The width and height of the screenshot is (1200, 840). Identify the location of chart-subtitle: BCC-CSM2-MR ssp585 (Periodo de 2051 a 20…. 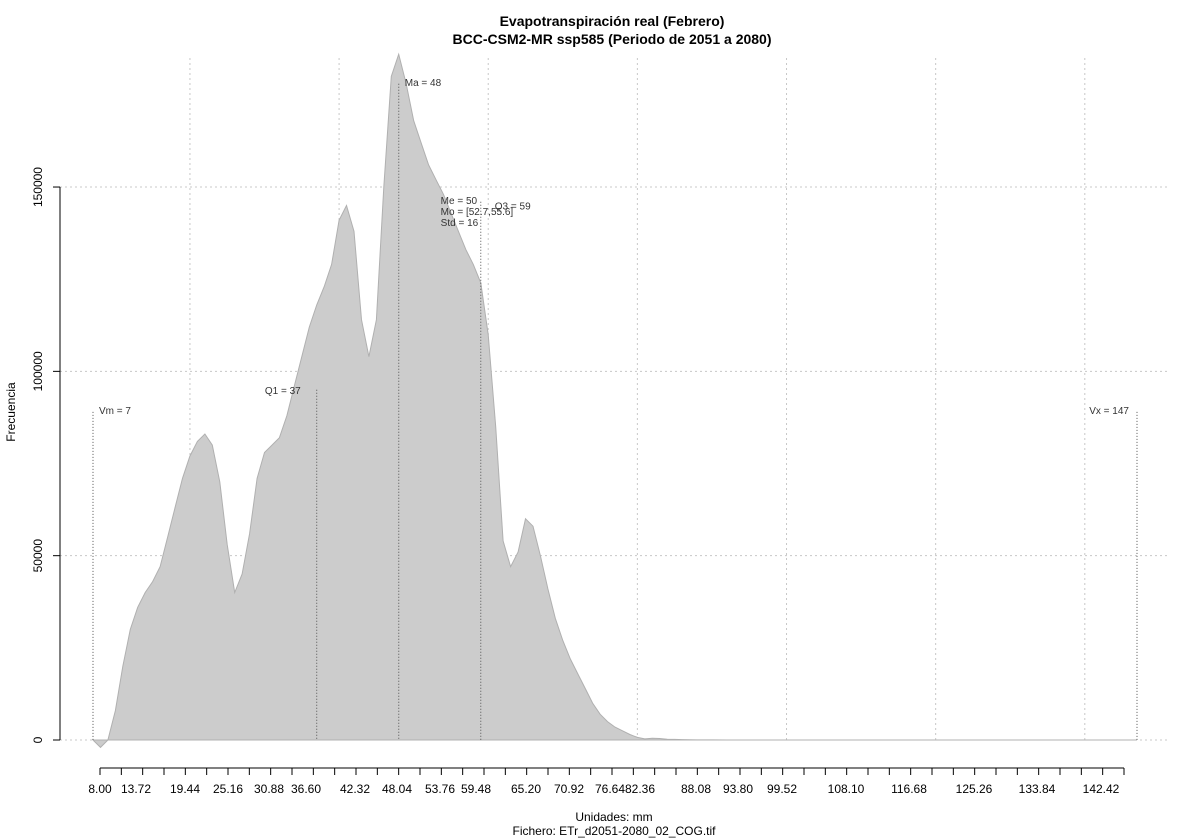
(612, 39).